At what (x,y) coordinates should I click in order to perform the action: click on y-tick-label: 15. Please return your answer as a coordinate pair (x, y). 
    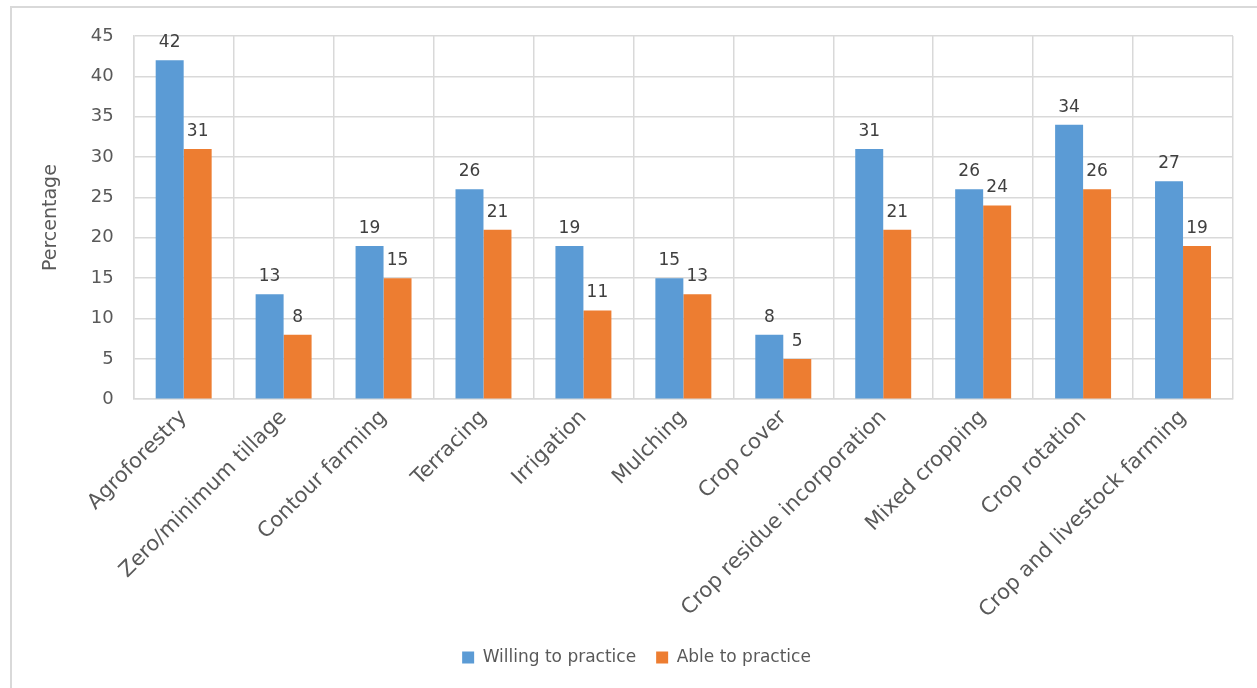
    Looking at the image, I should click on (102, 276).